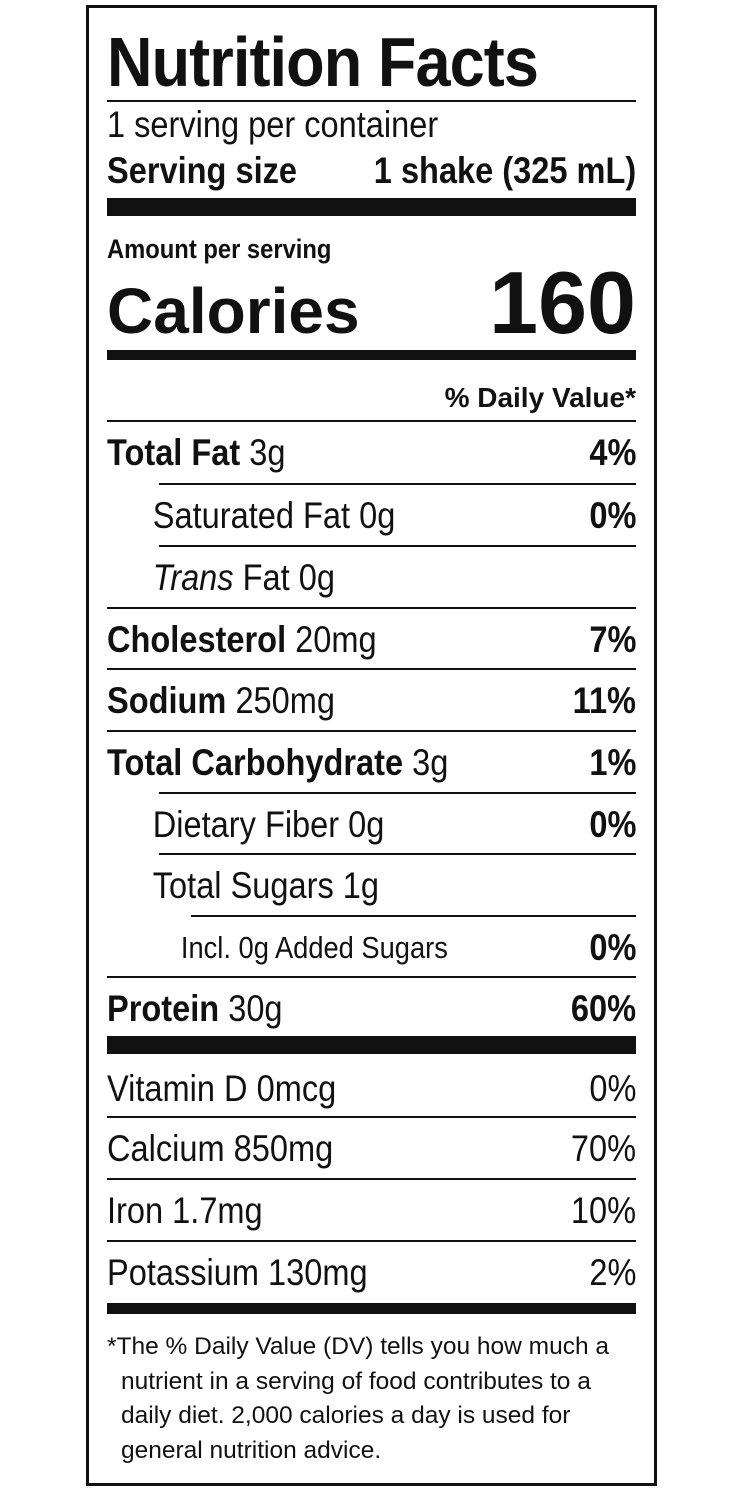  Describe the element at coordinates (371, 171) in the screenshot. I see `serving-size: Serving size 1 shake (325 mL)` at that location.